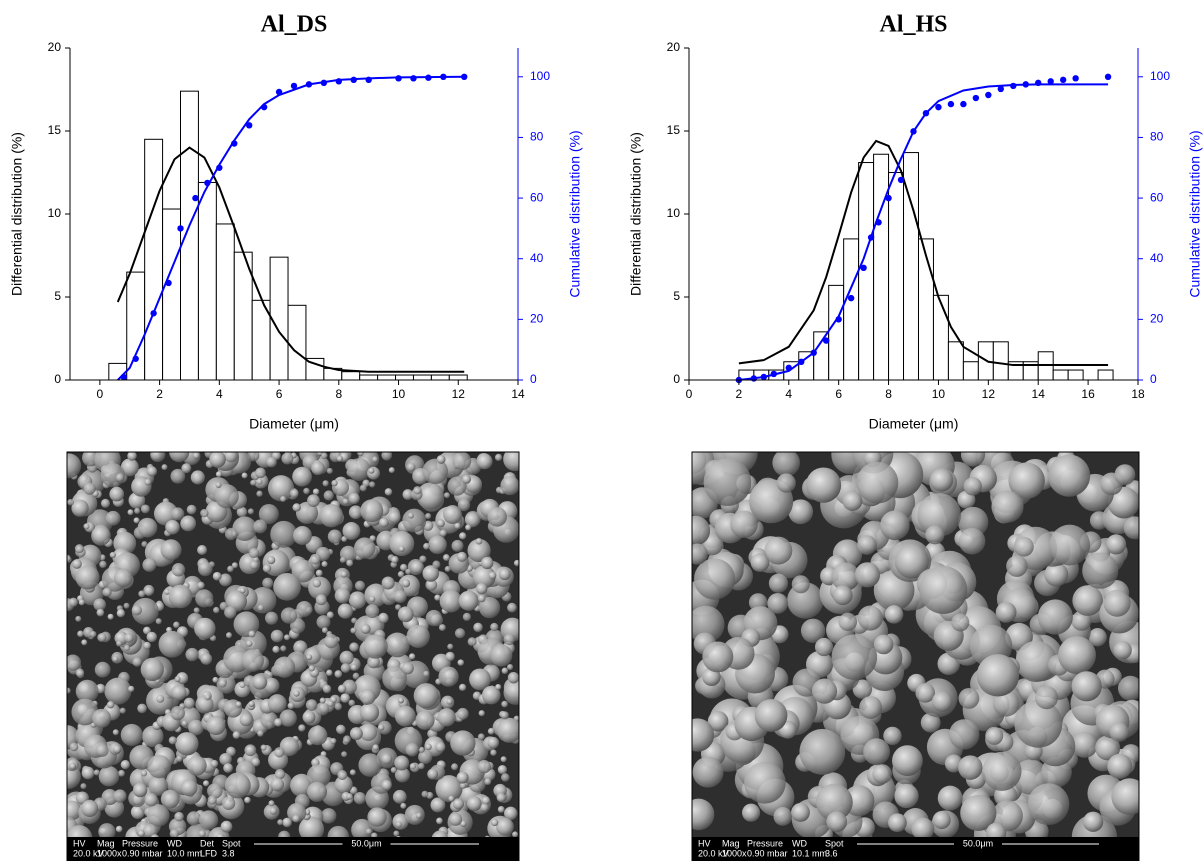 The width and height of the screenshot is (1204, 861). Describe the element at coordinates (1088, 394) in the screenshot. I see `x-tick-label: 16` at that location.